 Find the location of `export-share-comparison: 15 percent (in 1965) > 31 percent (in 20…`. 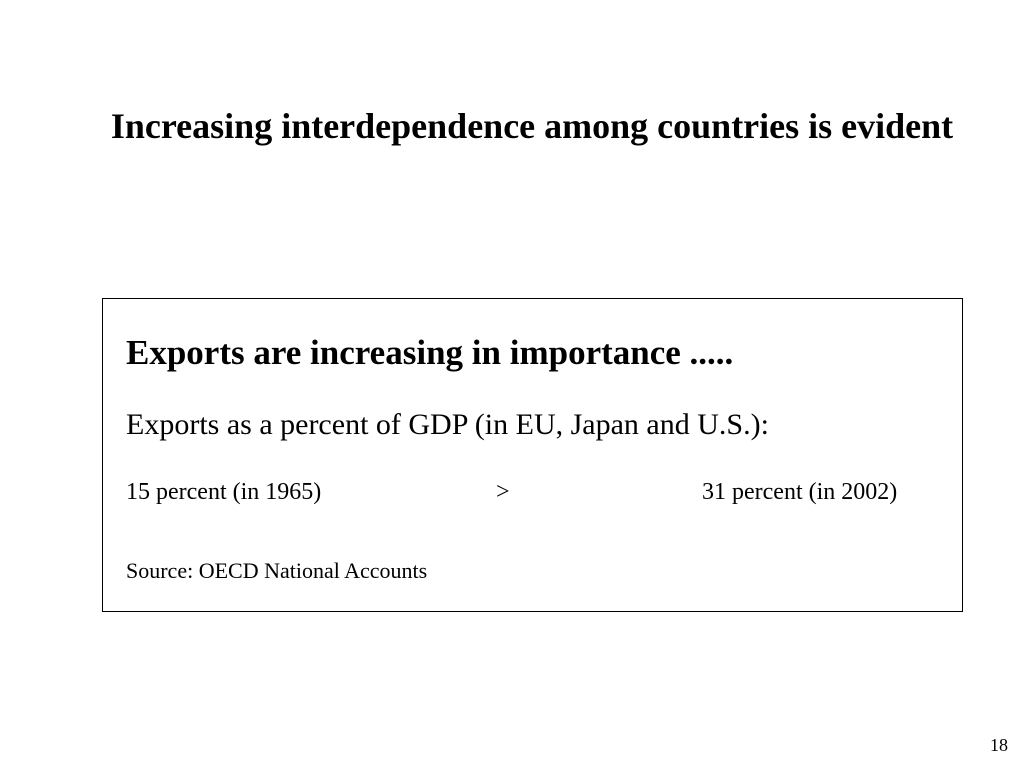

export-share-comparison: 15 percent (in 1965) > 31 percent (in 20… is located at coordinates (531, 492).